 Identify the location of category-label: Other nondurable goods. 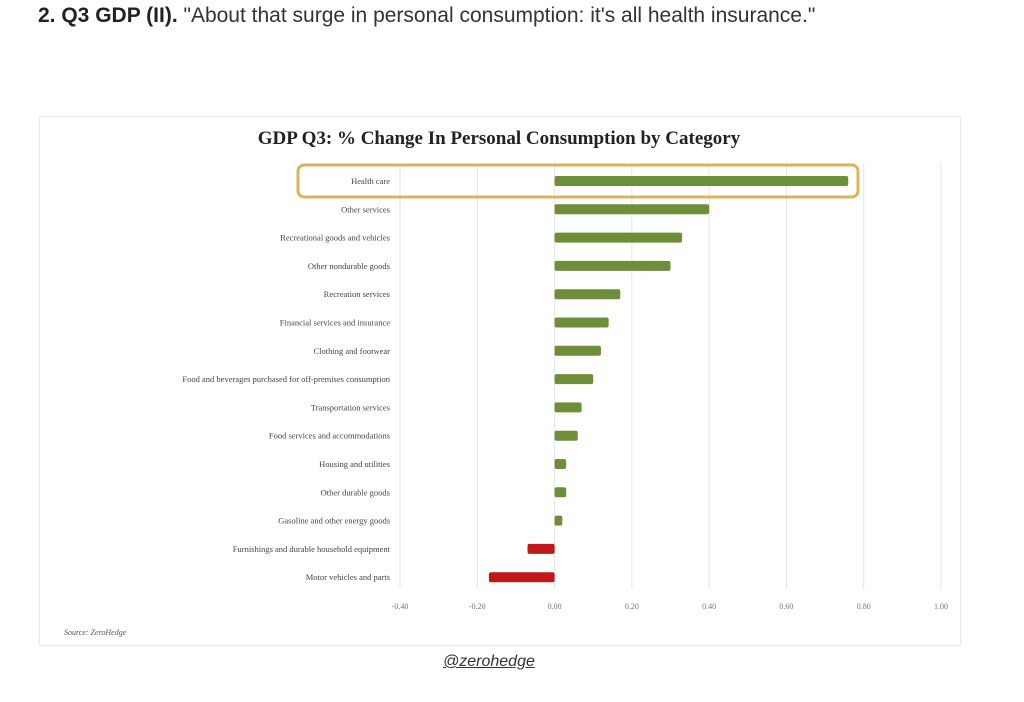
(349, 266).